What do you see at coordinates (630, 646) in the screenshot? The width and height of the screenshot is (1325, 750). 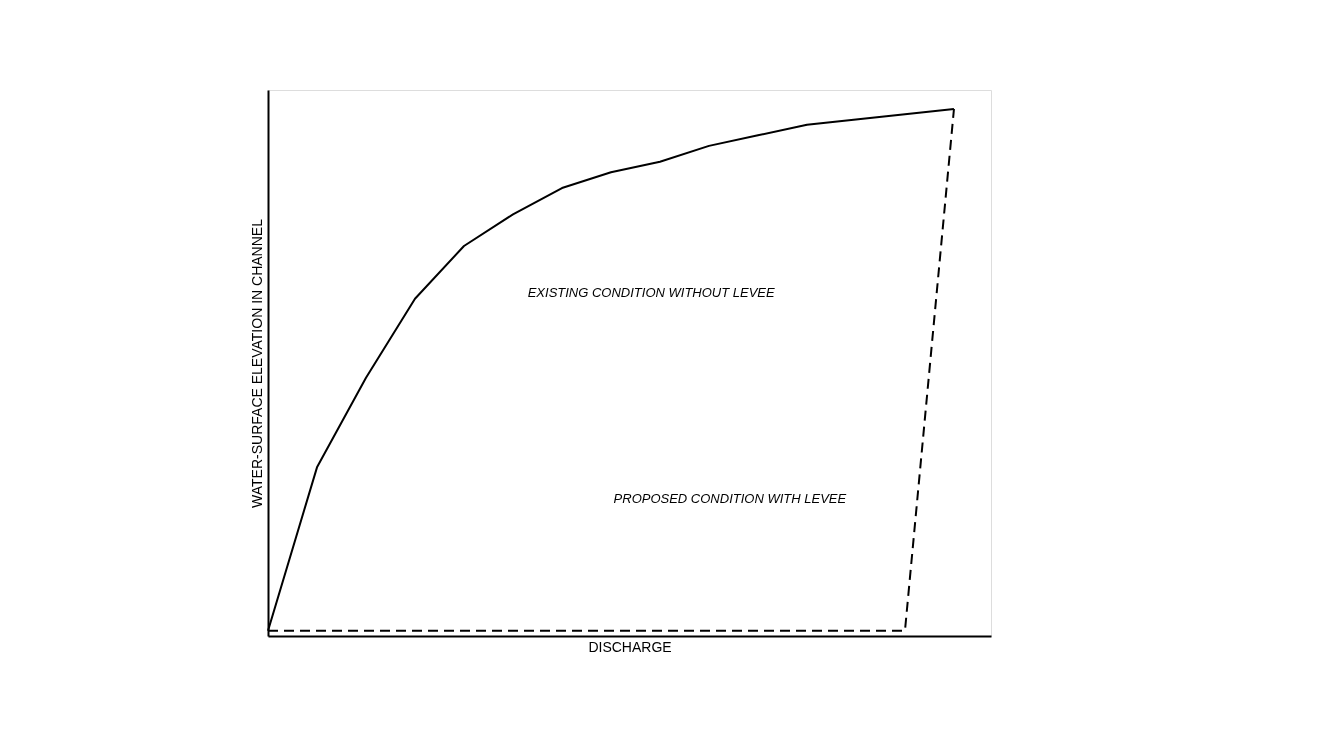 I see `x-axis-title: DISCHARGE` at bounding box center [630, 646].